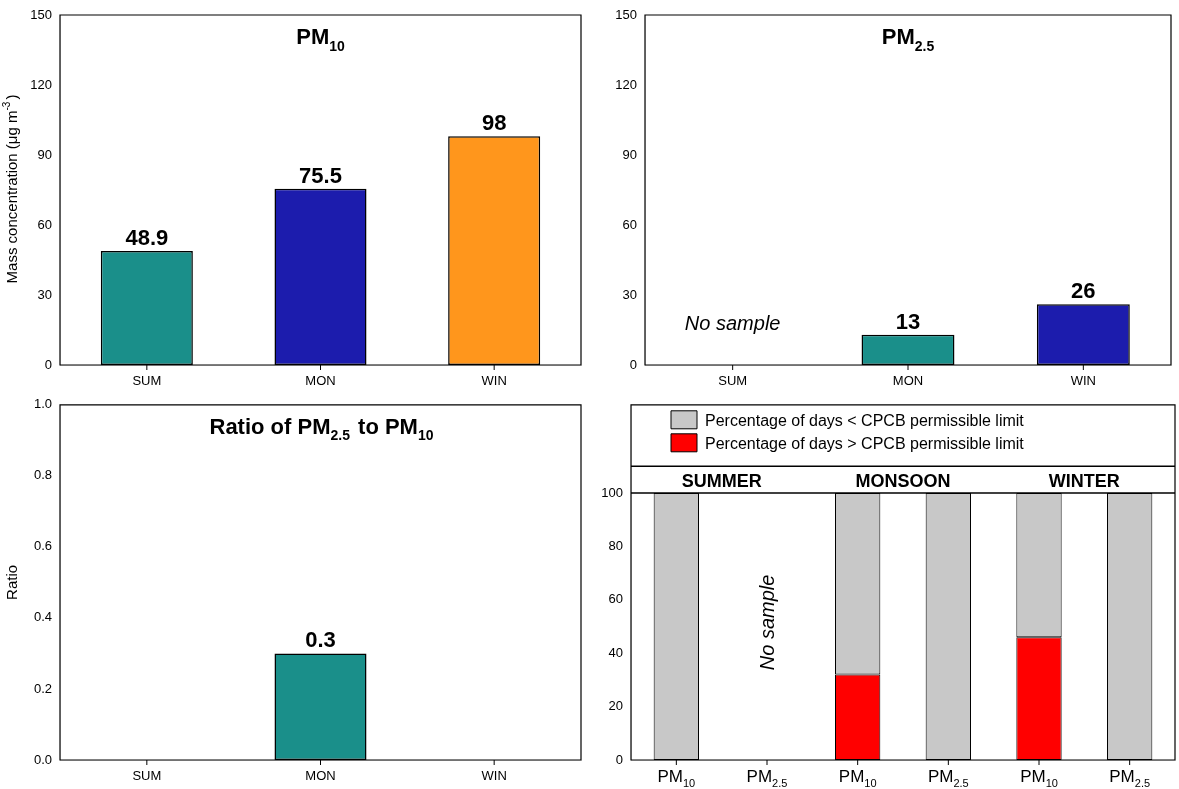 This screenshot has width=1179, height=789. Describe the element at coordinates (42, 404) in the screenshot. I see `y-tick-label: 1.0` at that location.